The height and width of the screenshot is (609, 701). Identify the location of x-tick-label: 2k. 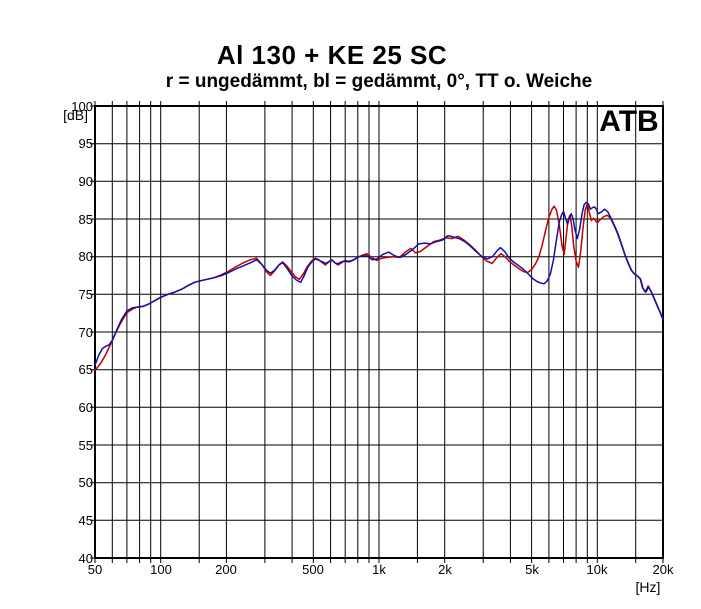
(445, 569).